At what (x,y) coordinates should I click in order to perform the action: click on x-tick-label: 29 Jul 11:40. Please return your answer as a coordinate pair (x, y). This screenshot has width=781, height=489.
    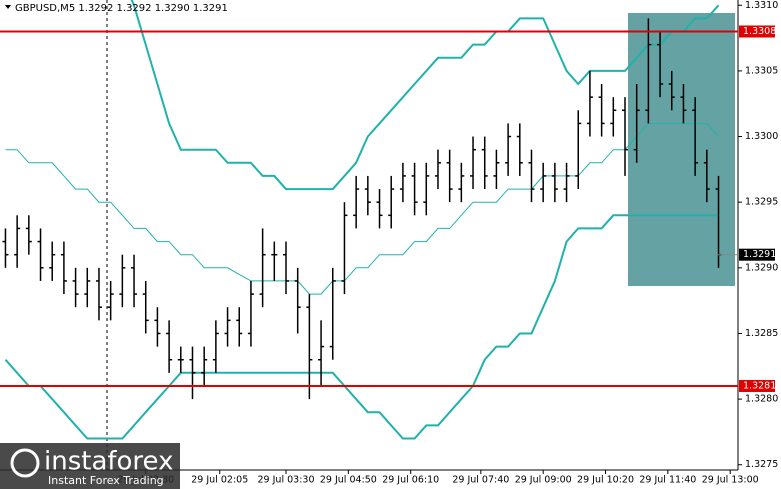
    Looking at the image, I should click on (667, 480).